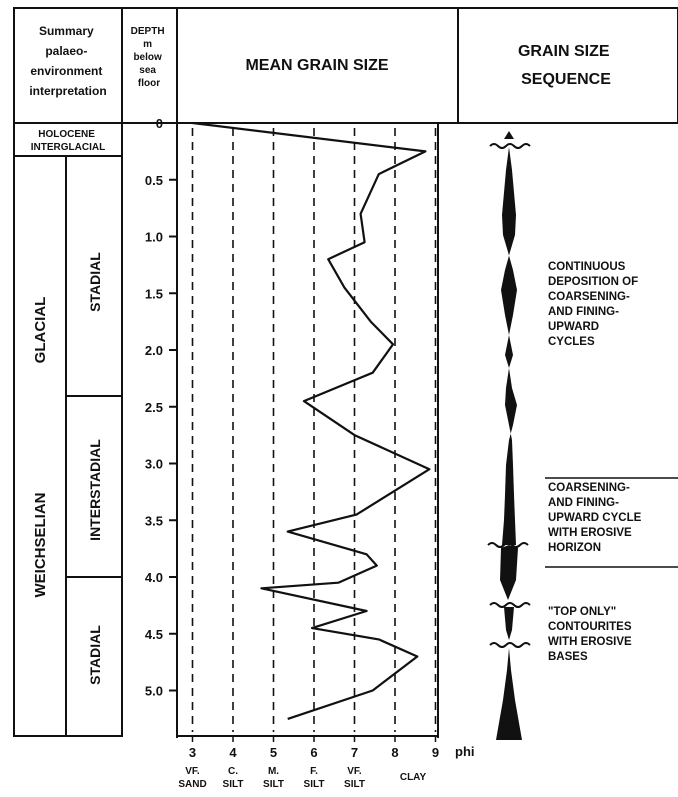  I want to click on phi-tick-label: 7, so click(354, 752).